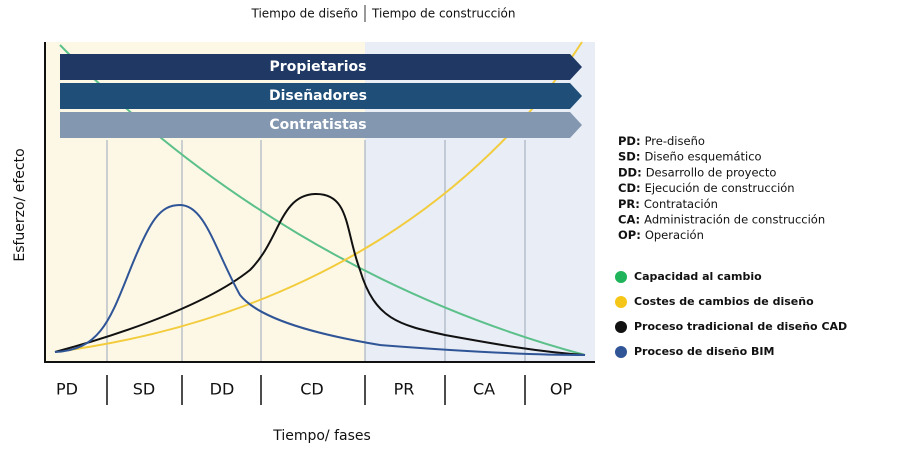 The image size is (900, 454). Describe the element at coordinates (20, 204) in the screenshot. I see `y-axis-label: Esfuerzo/ efecto` at that location.